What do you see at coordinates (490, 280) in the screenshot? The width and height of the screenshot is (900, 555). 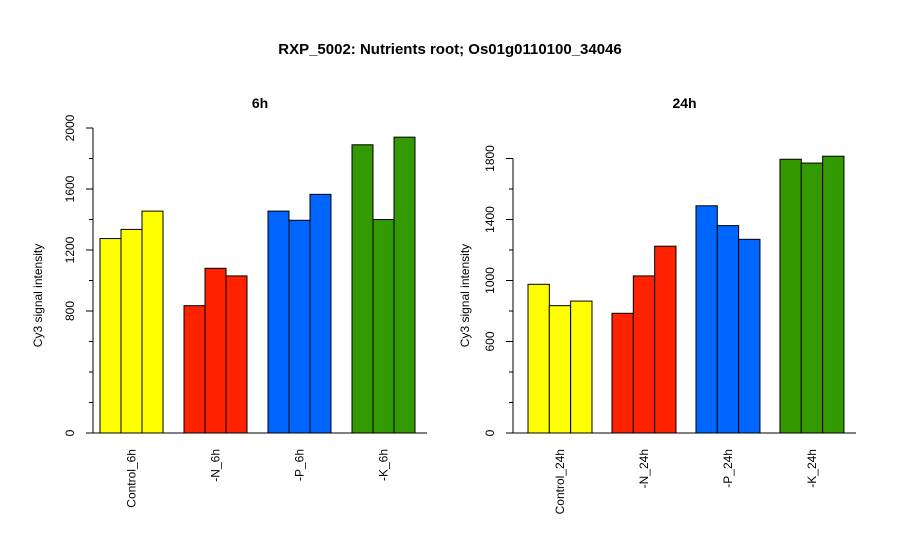 I see `y-tick-label: 1000` at bounding box center [490, 280].